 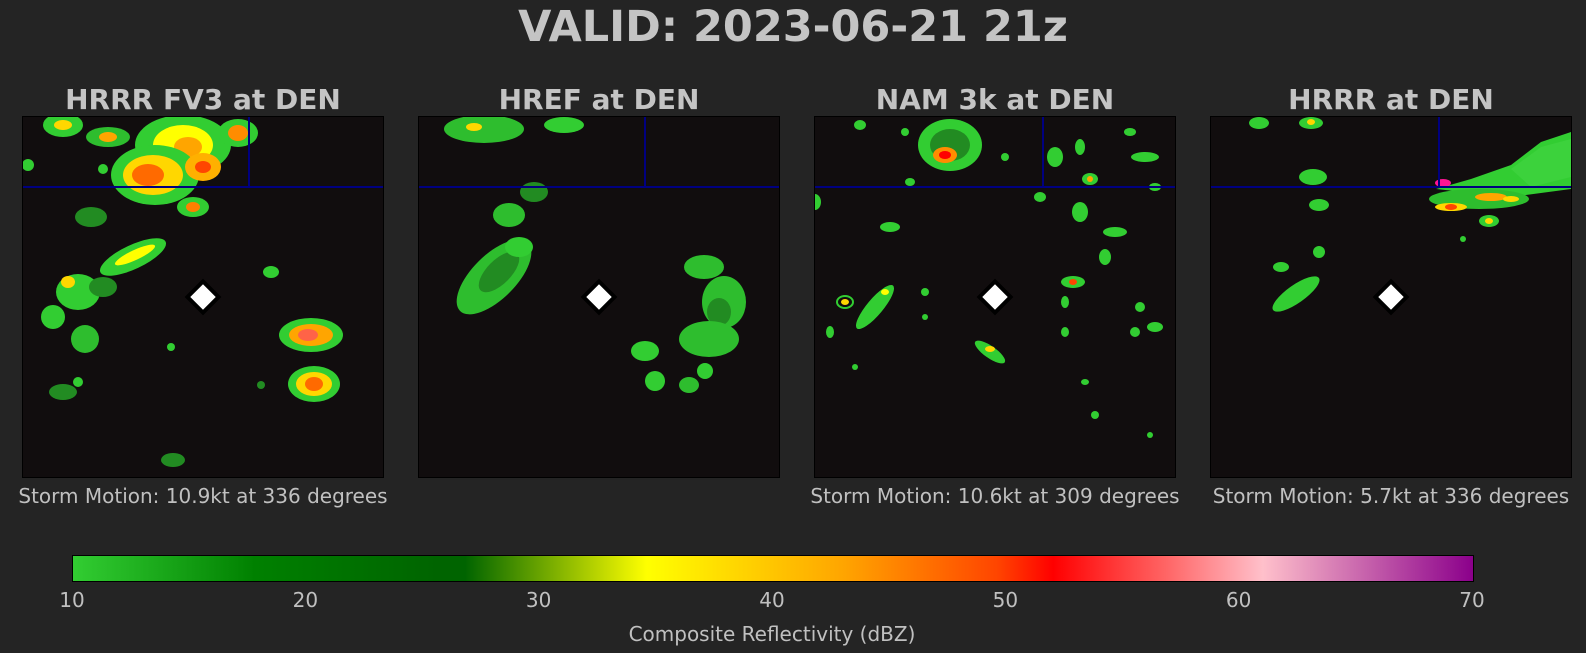 I want to click on colorbar-tick-label: 40, so click(x=772, y=600).